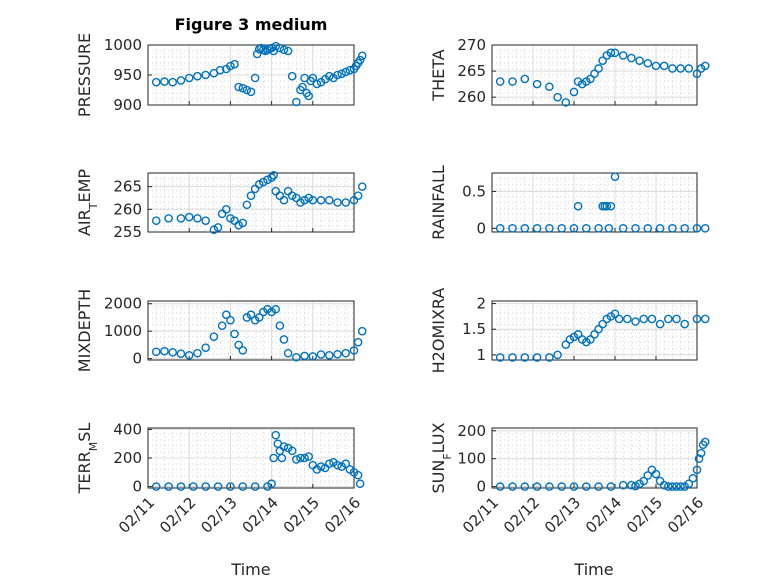 The height and width of the screenshot is (583, 778). I want to click on y-axis-label: PRESSURE, so click(84, 75).